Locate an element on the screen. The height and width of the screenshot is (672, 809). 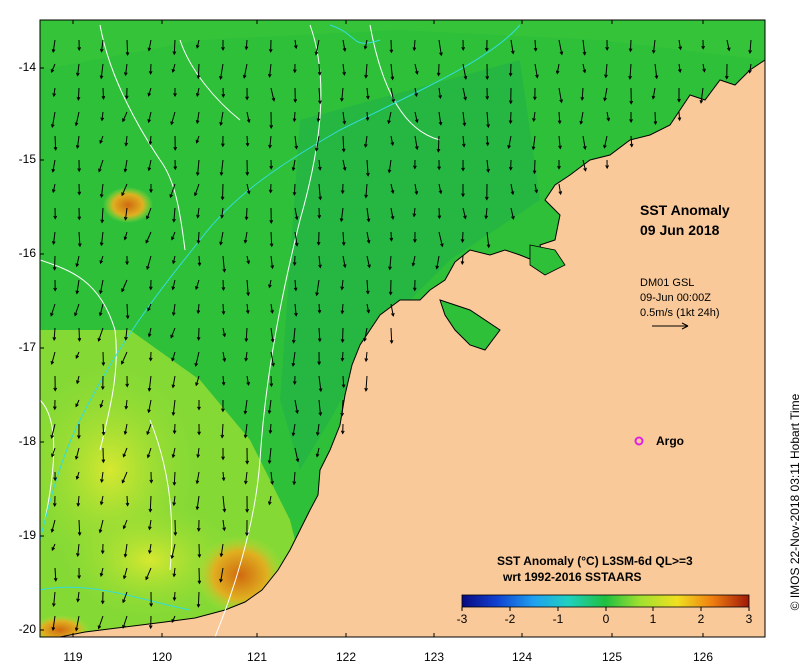
current-info: DM01 GSL 09-Jun 00:00Z 0.5m/s (1kt 24h) is located at coordinates (679, 298).